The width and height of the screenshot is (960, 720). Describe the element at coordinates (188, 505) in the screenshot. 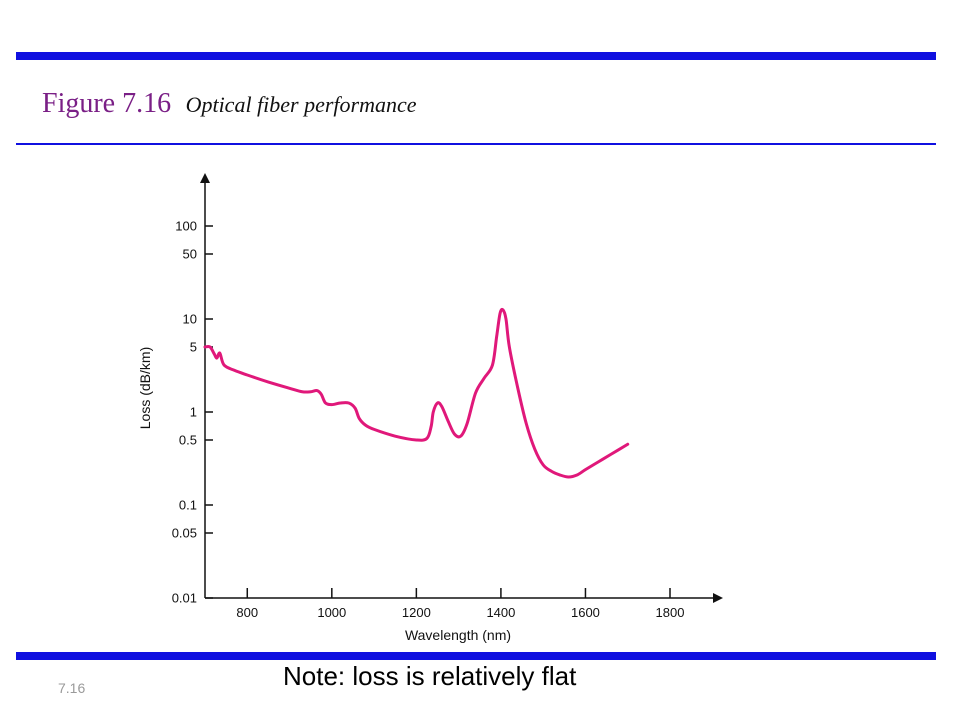

I see `y-tick-label: 0.1` at that location.